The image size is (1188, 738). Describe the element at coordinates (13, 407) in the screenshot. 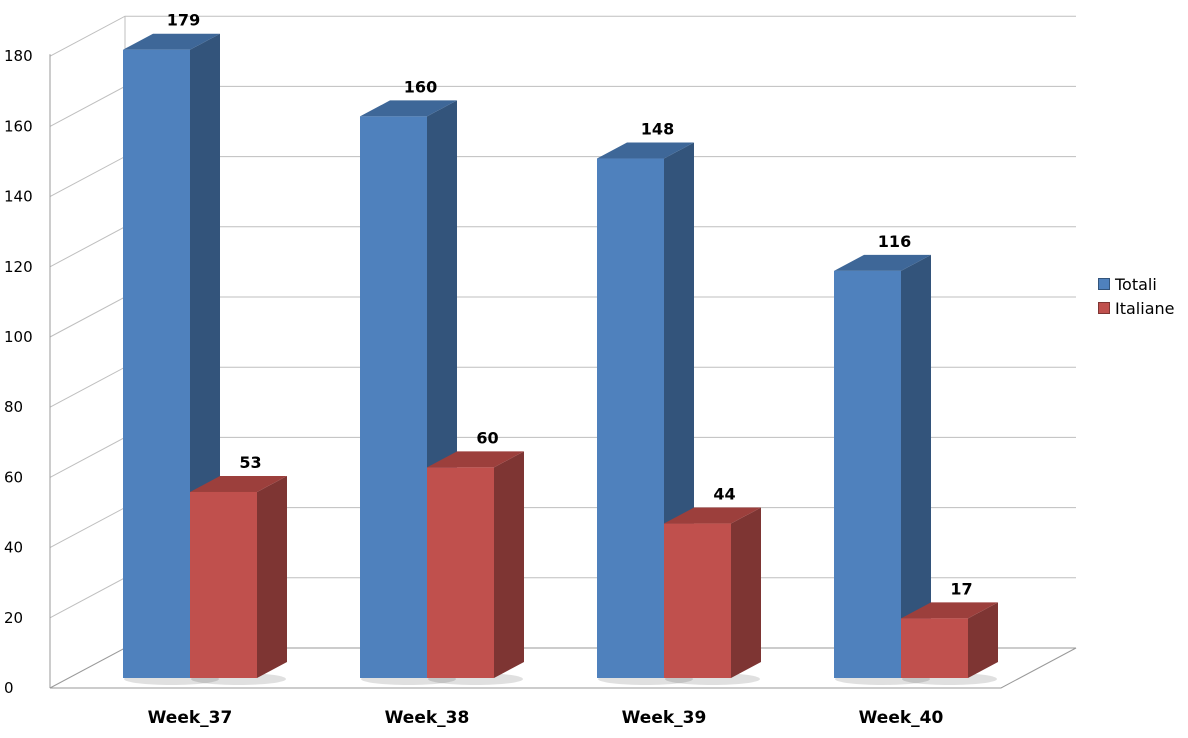

I see `y-tick-label: 80` at that location.